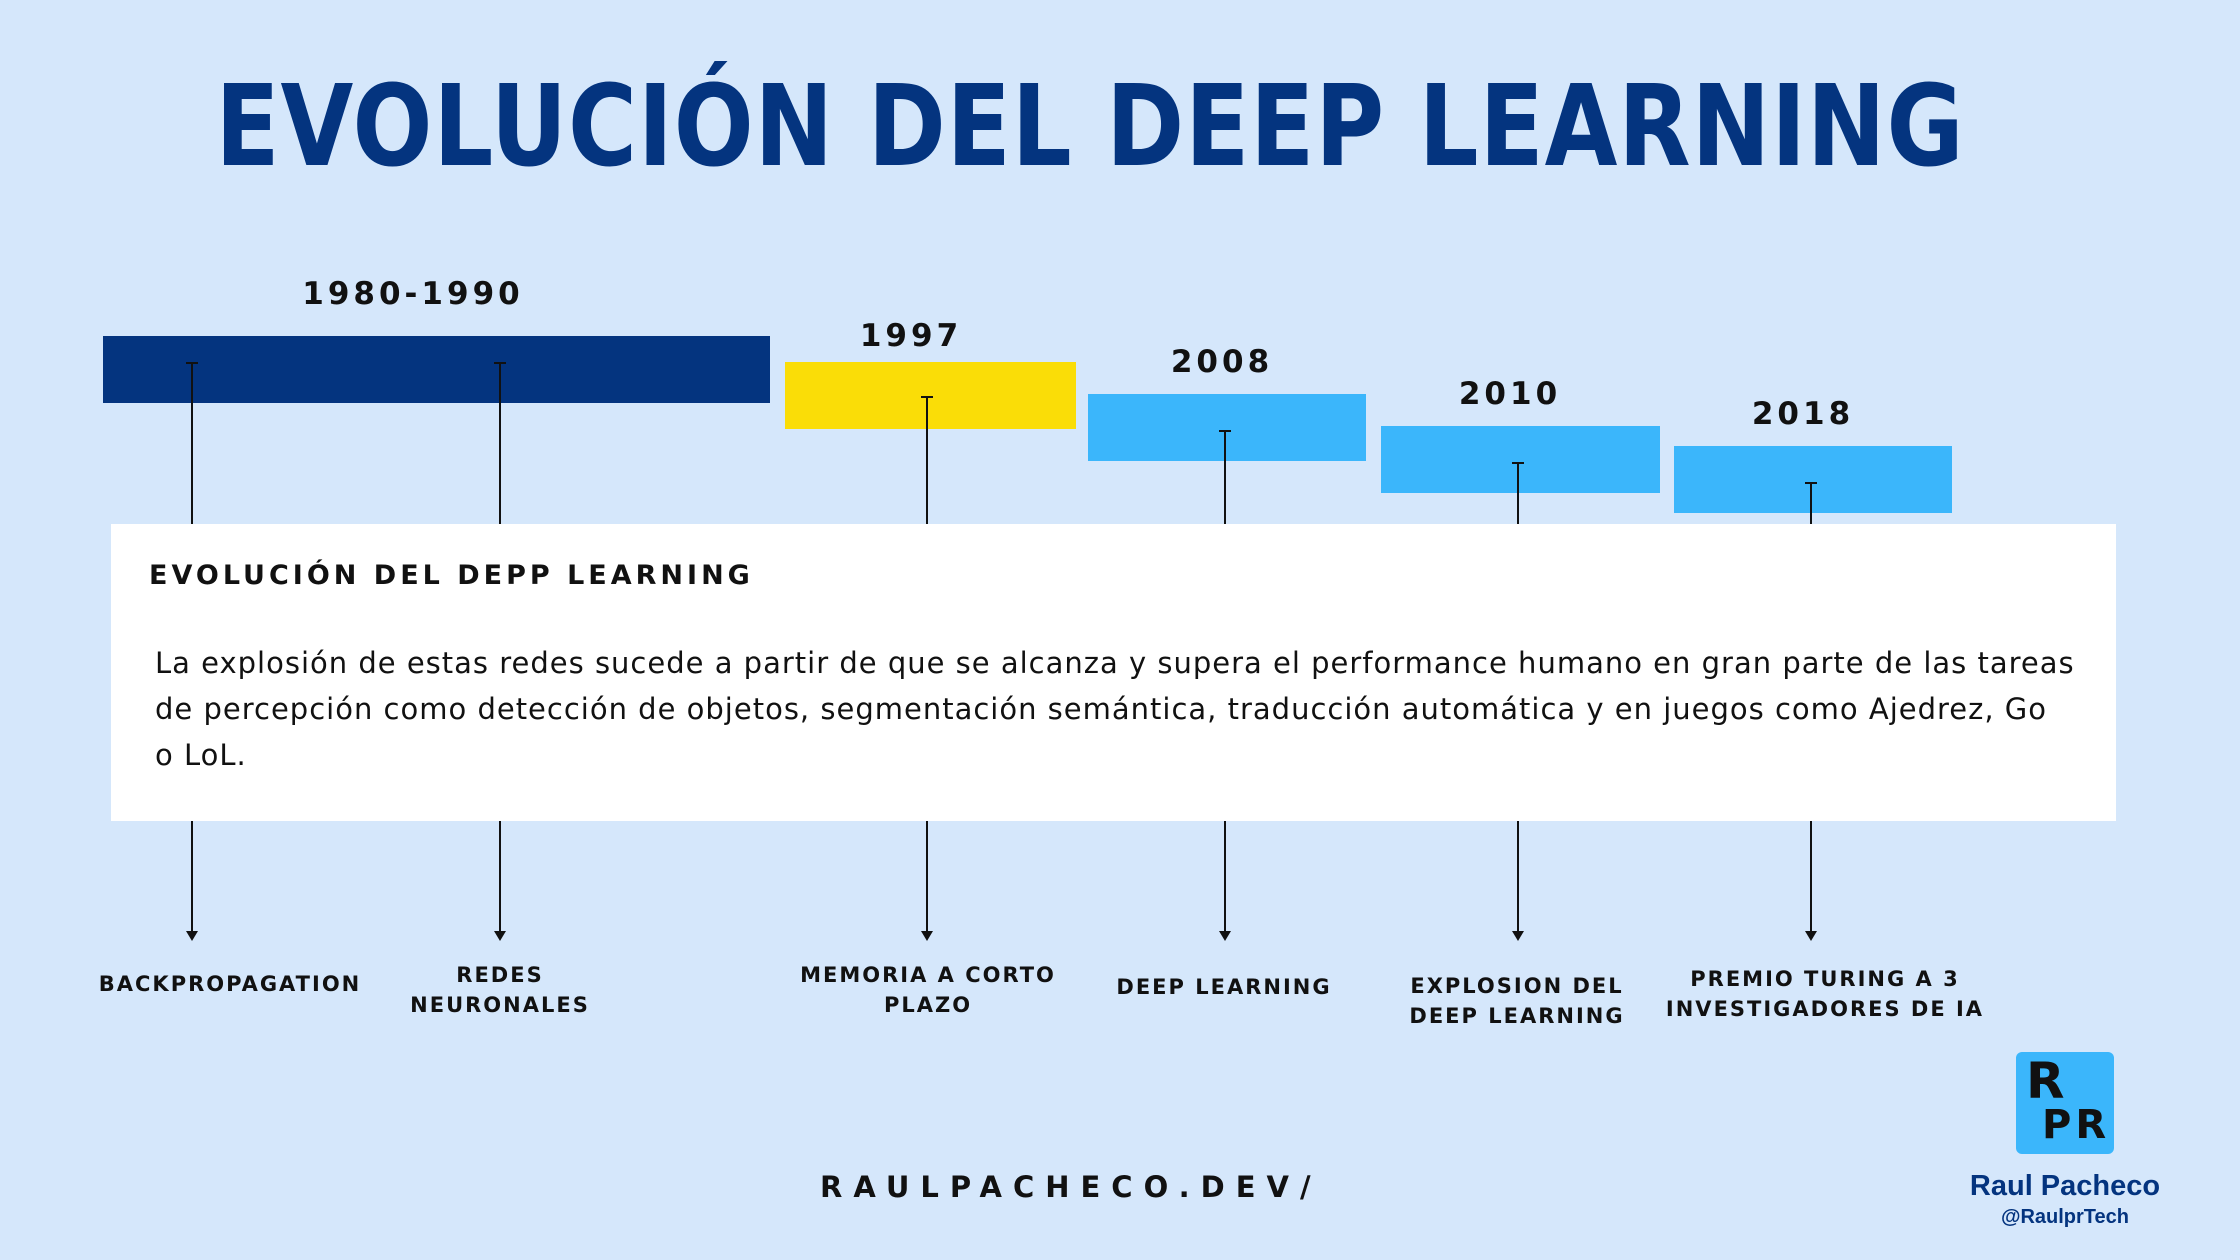  What do you see at coordinates (1071, 1187) in the screenshot?
I see `site-url: RAULPACHECO.DEV/` at bounding box center [1071, 1187].